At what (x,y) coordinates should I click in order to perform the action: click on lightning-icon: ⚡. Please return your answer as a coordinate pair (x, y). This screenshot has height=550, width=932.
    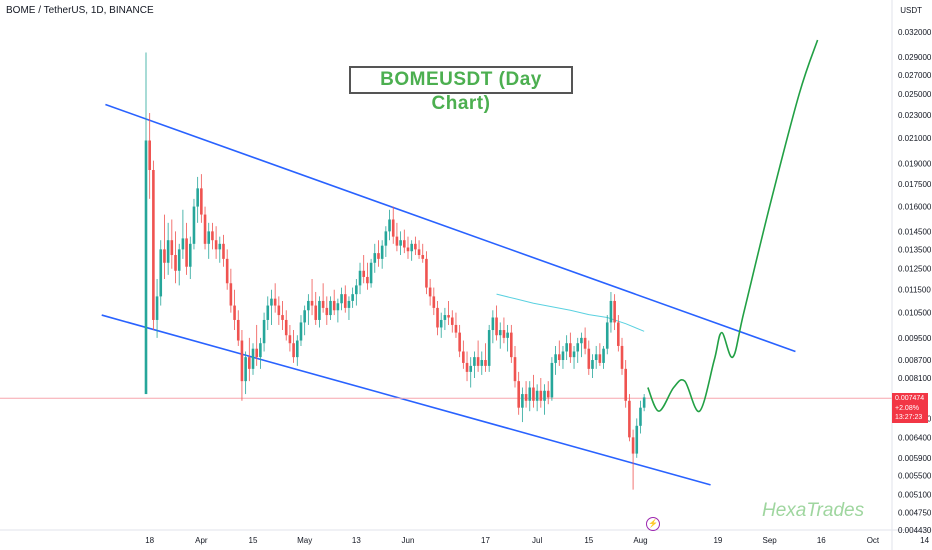
    Looking at the image, I should click on (653, 524).